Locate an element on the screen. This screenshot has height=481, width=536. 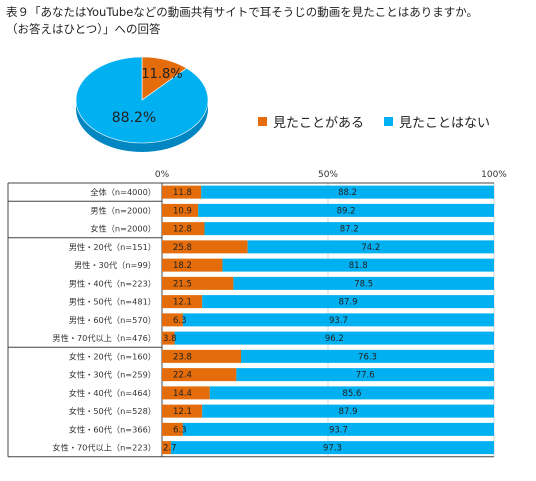
category-label: 全体（n=4000） is located at coordinates (123, 192).